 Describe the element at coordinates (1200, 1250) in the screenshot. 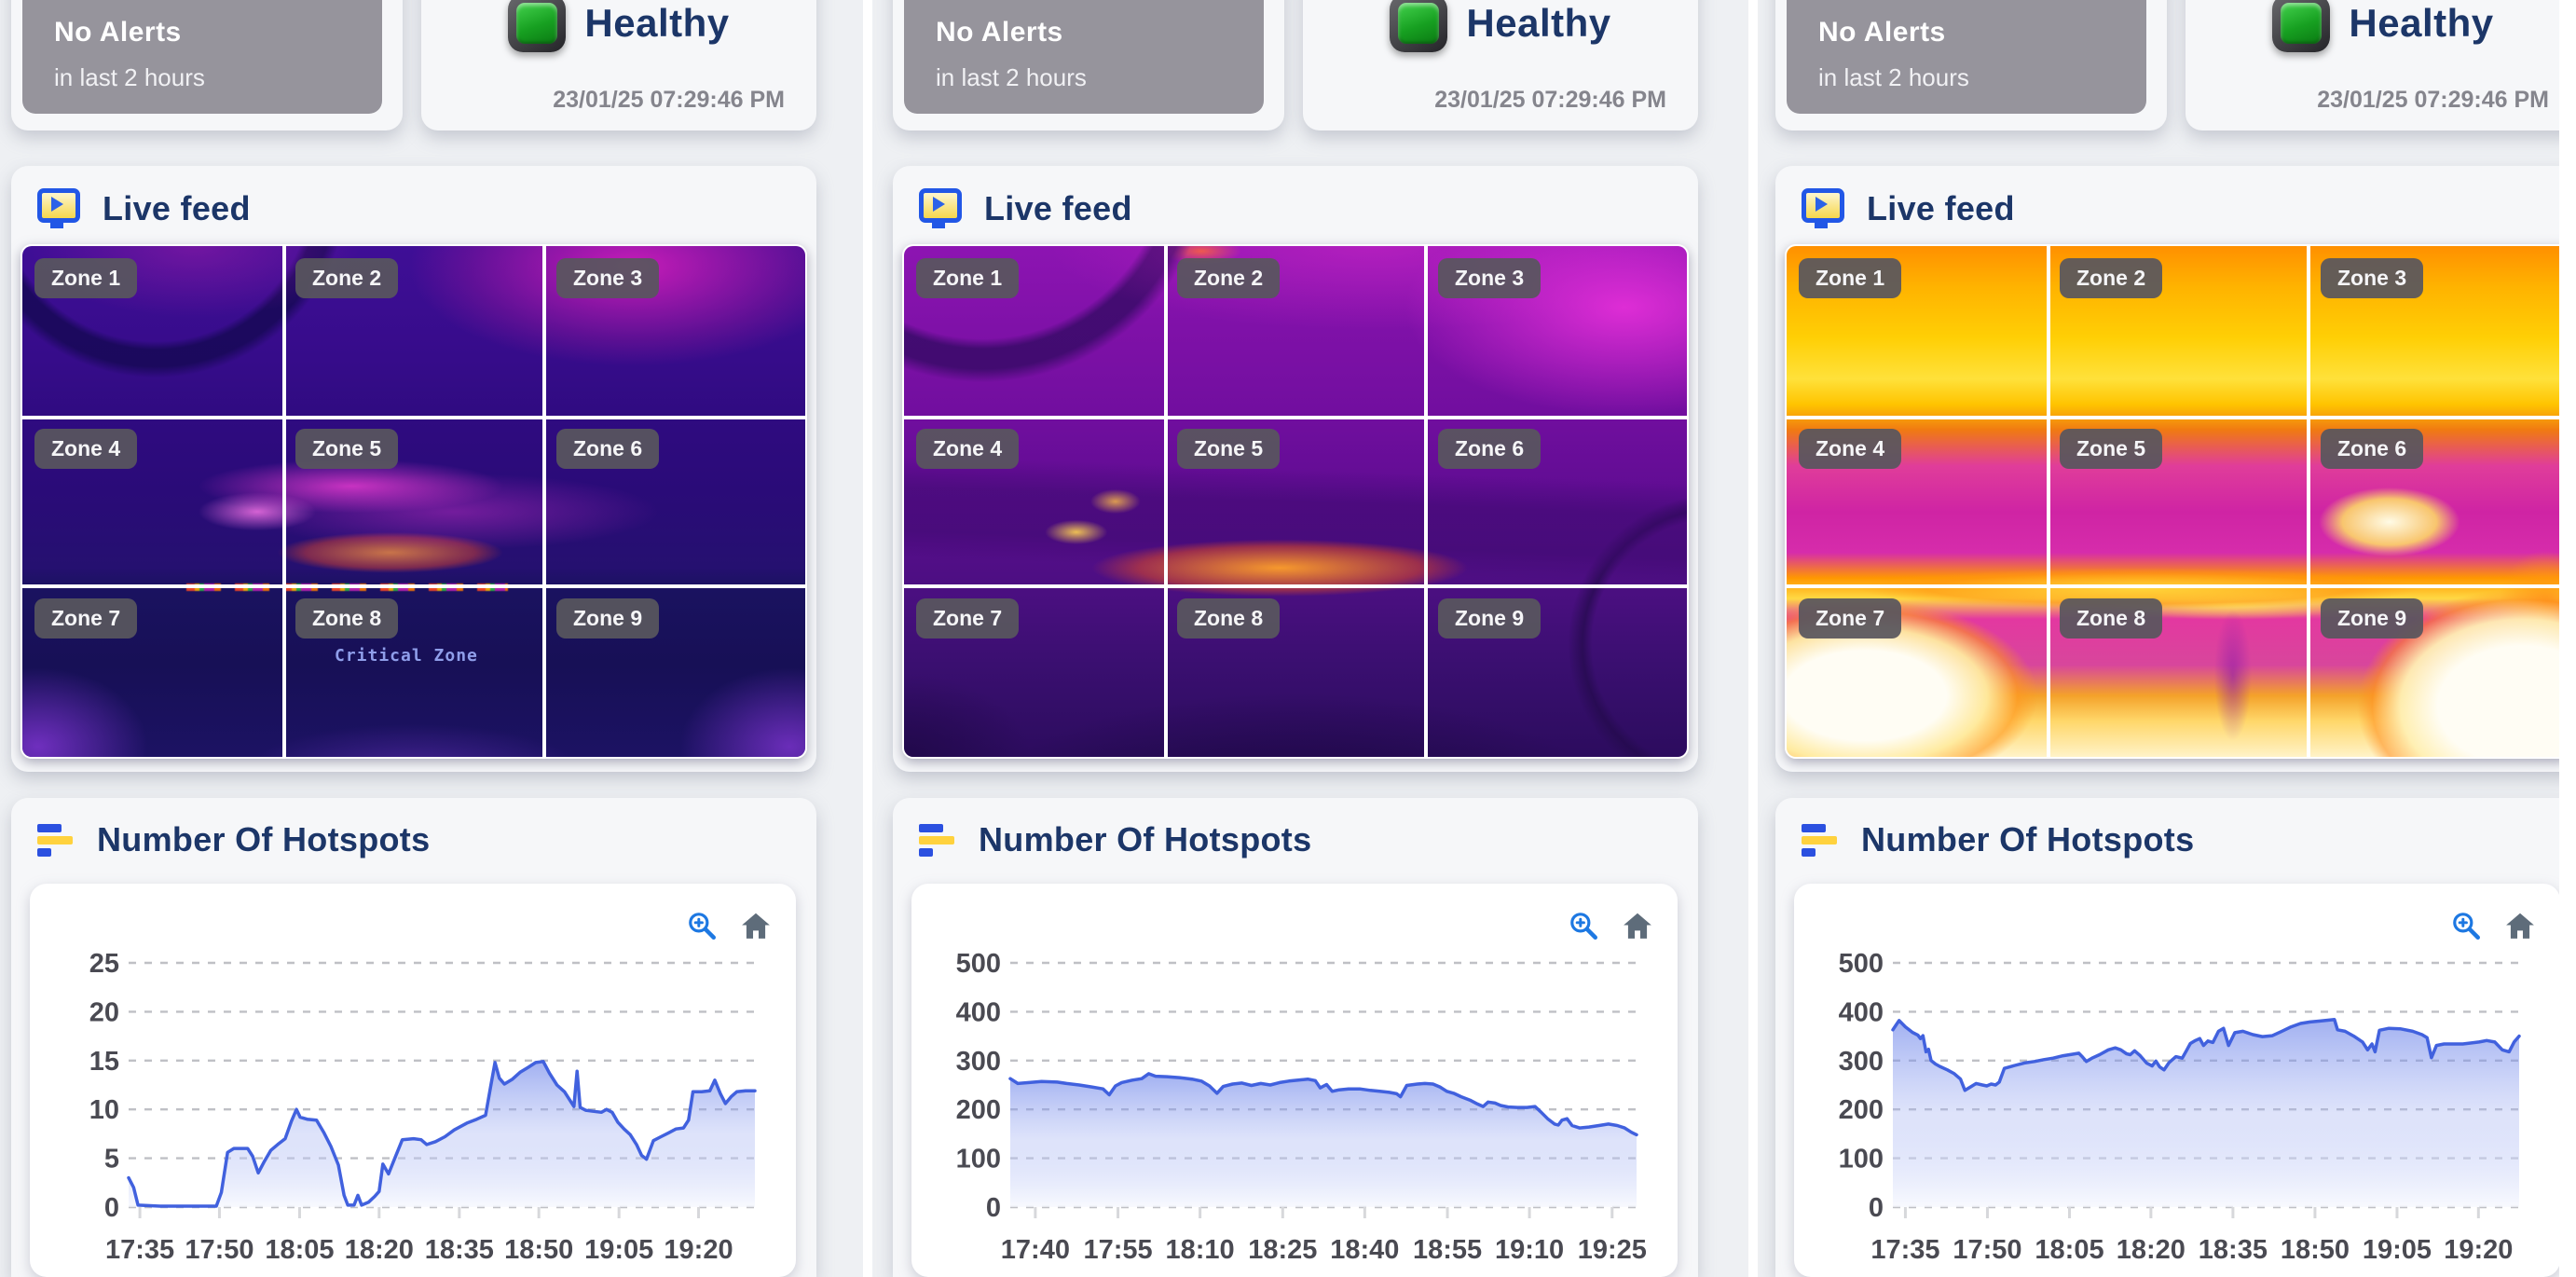

I see `x-tick-label: 18:10` at that location.